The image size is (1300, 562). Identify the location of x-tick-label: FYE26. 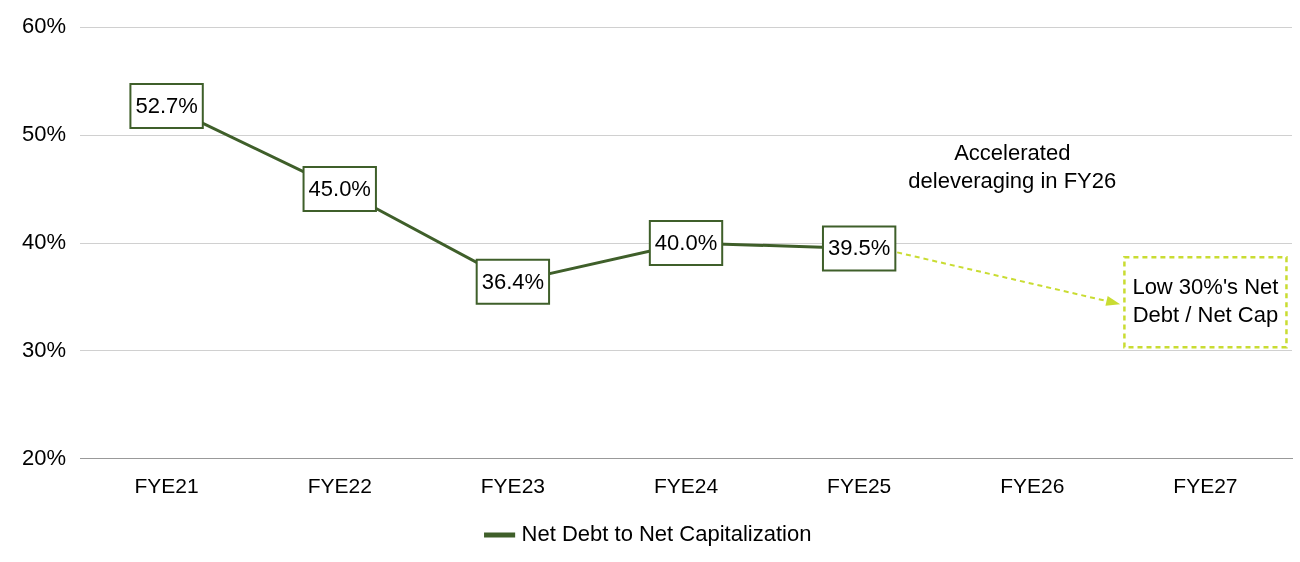
(1032, 486).